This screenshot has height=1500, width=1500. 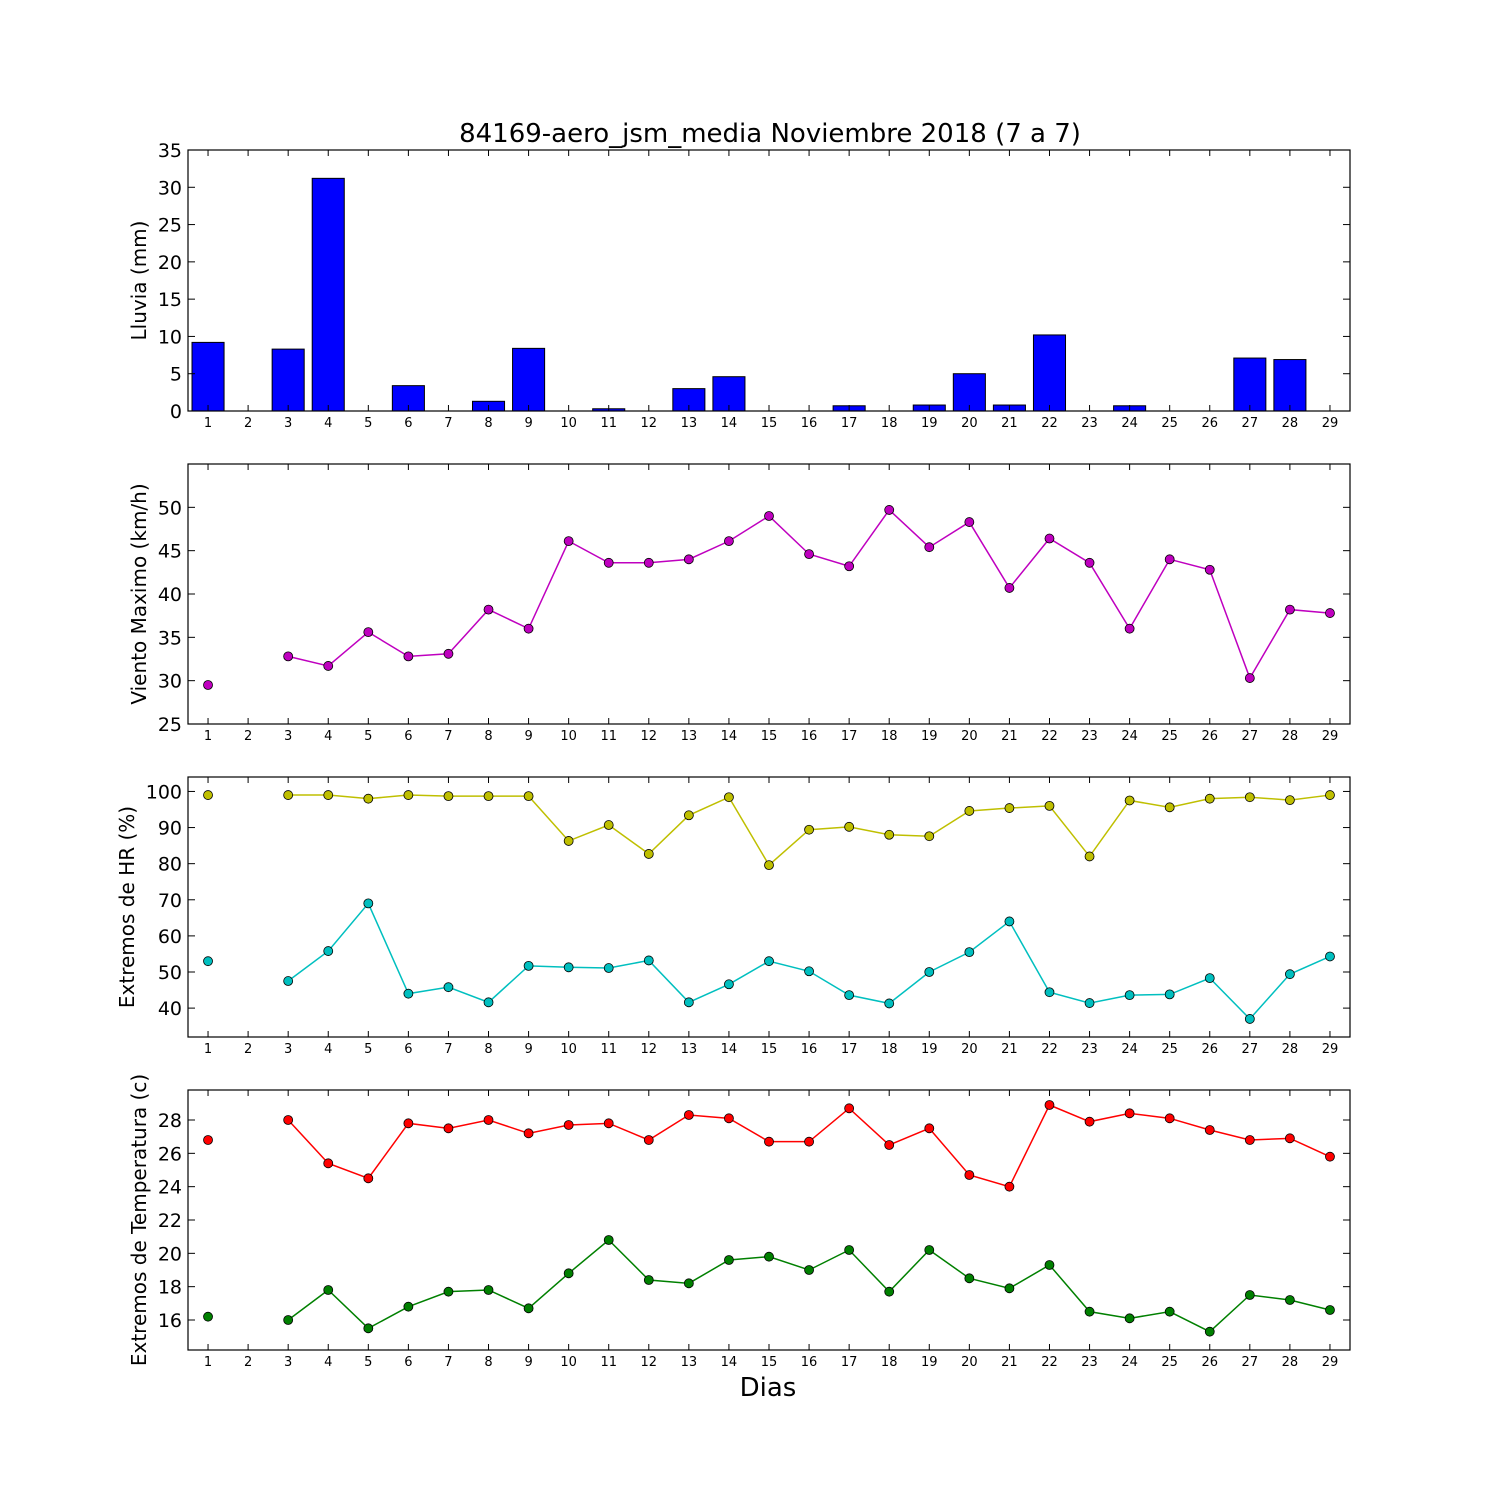 What do you see at coordinates (176, 412) in the screenshot?
I see `y-tick-label: 0` at bounding box center [176, 412].